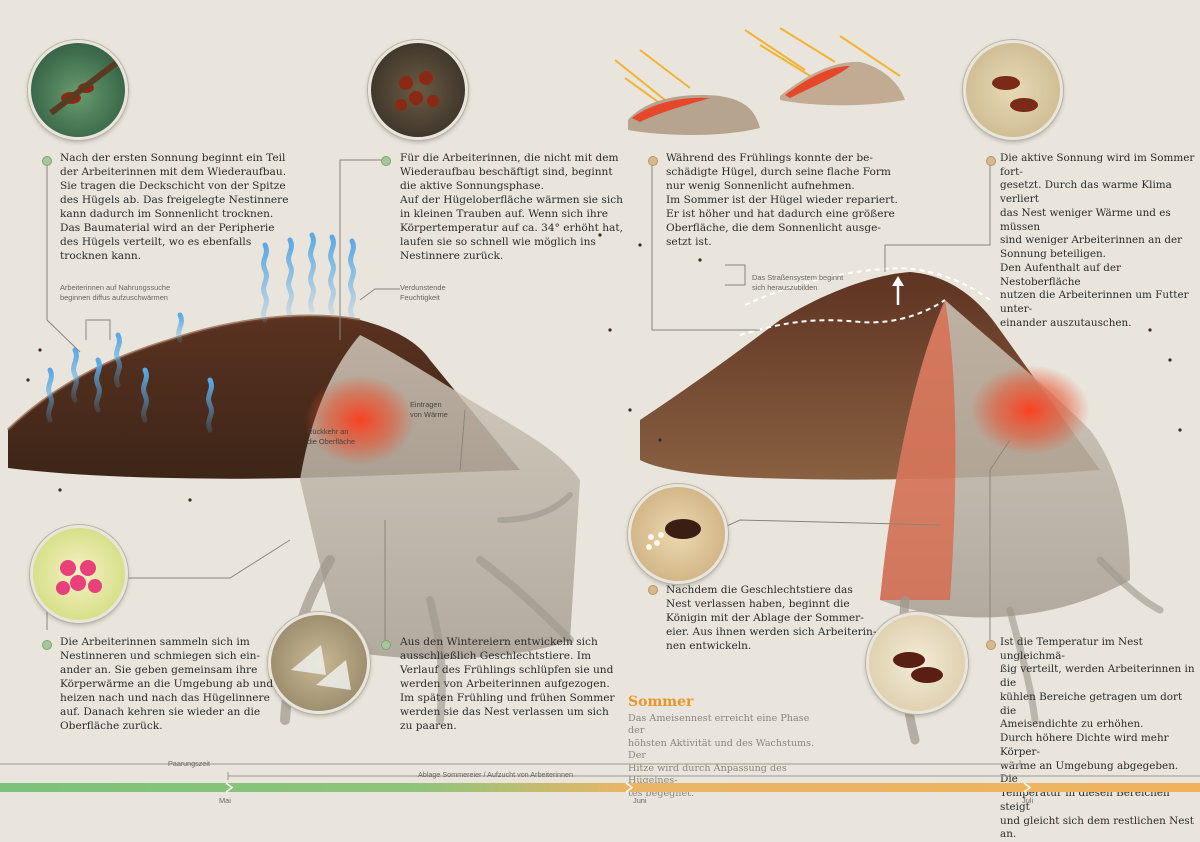 This screenshot has height=842, width=1200. I want to click on vignette-ants-building, so click(78, 90).